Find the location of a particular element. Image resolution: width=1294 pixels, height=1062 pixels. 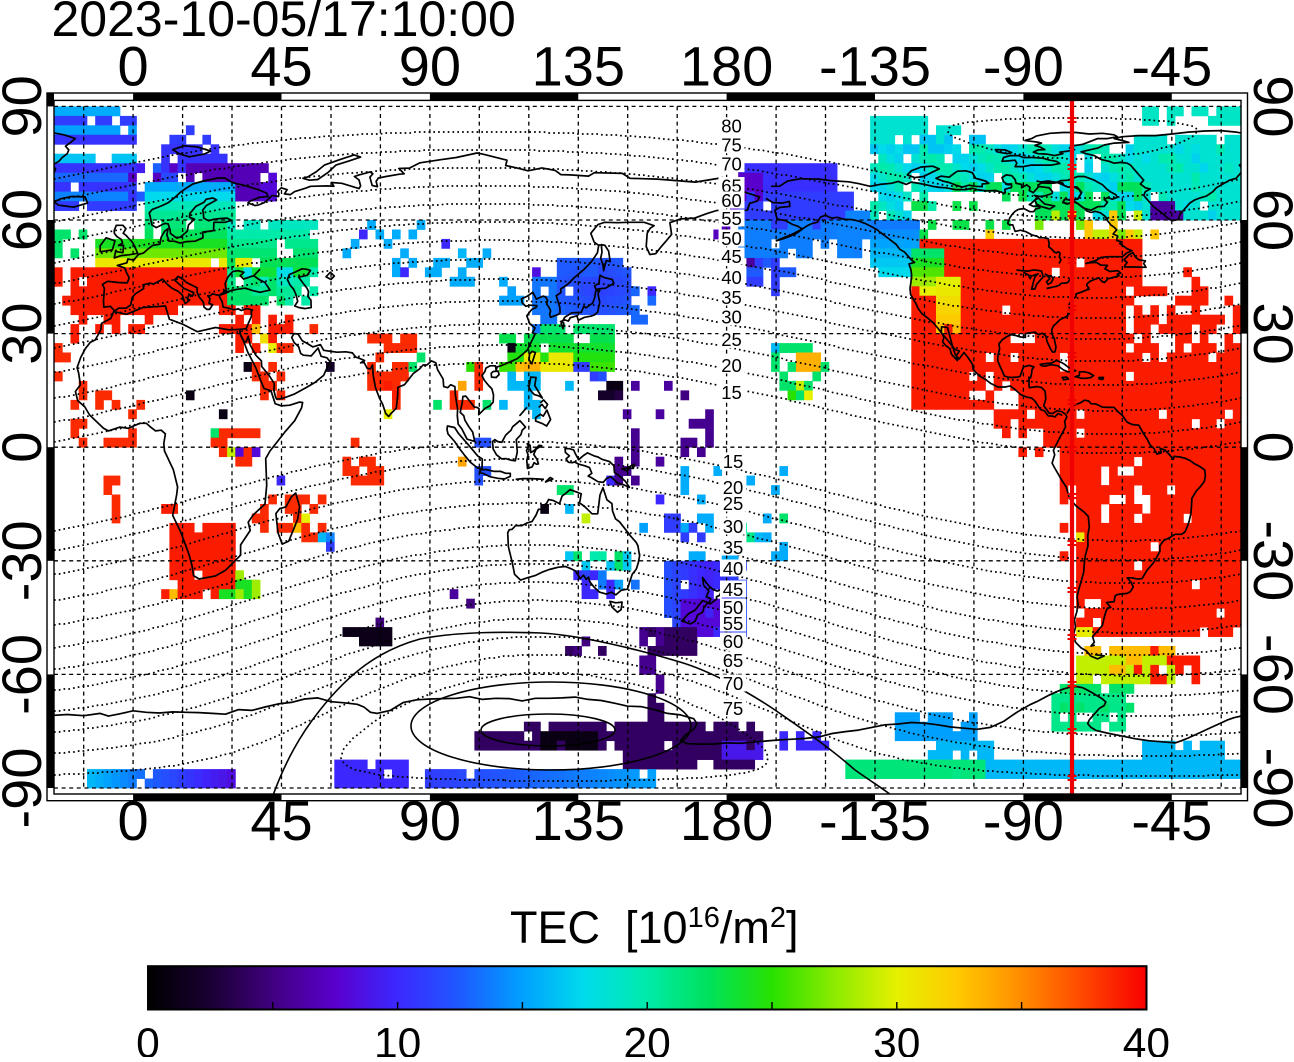

svg-text: TEC [1016/m2] is located at coordinates (654, 927).